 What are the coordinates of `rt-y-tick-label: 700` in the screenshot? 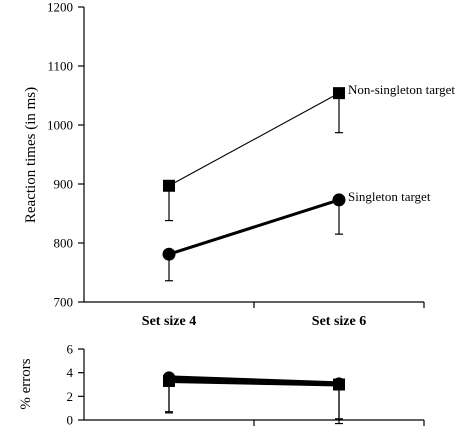 It's located at (64, 302).